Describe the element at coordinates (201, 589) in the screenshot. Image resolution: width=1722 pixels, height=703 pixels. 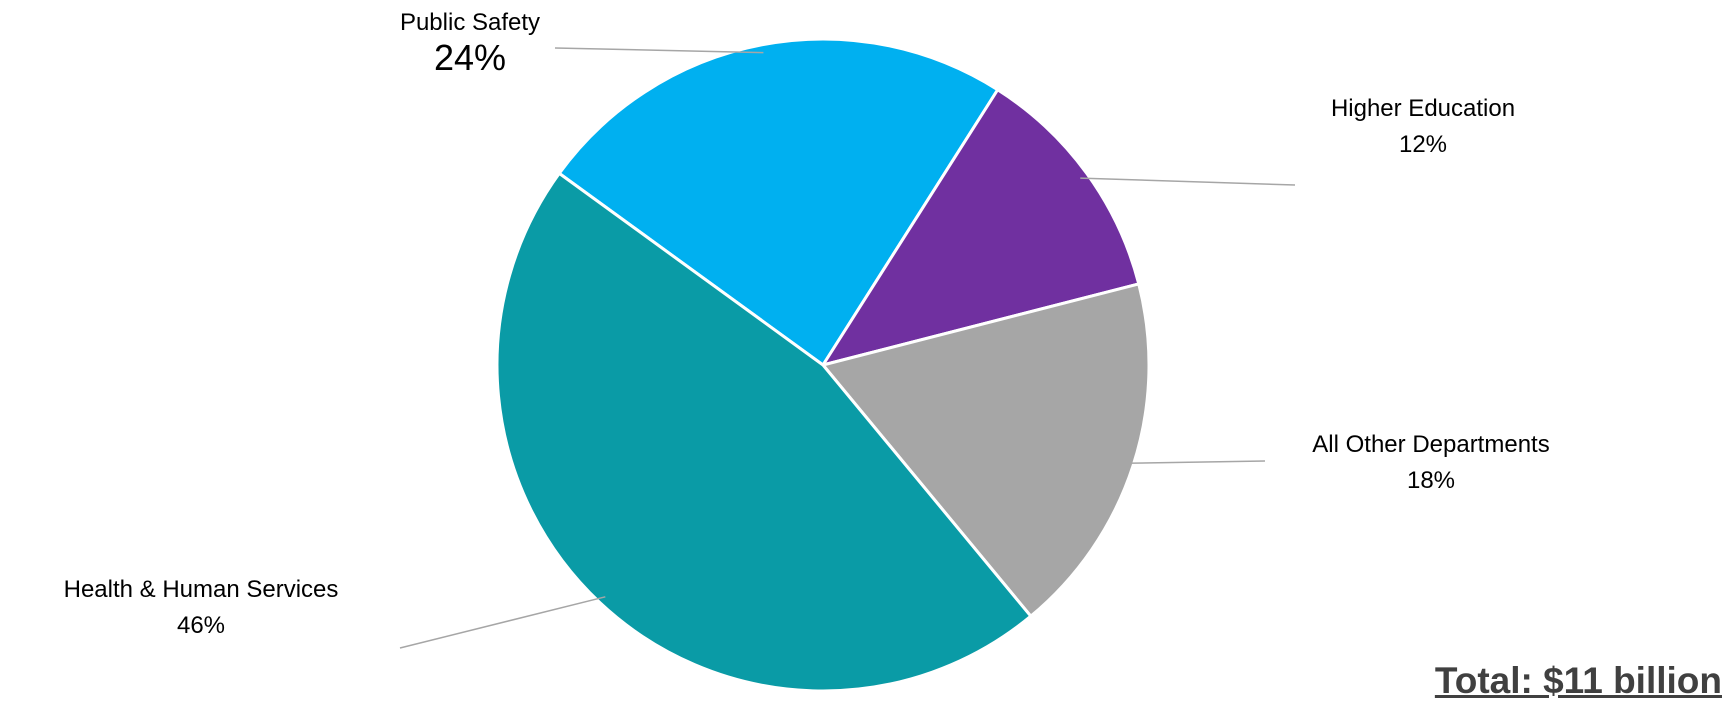
I see `slice-label-health-and-human-services: Health & Human Services` at that location.